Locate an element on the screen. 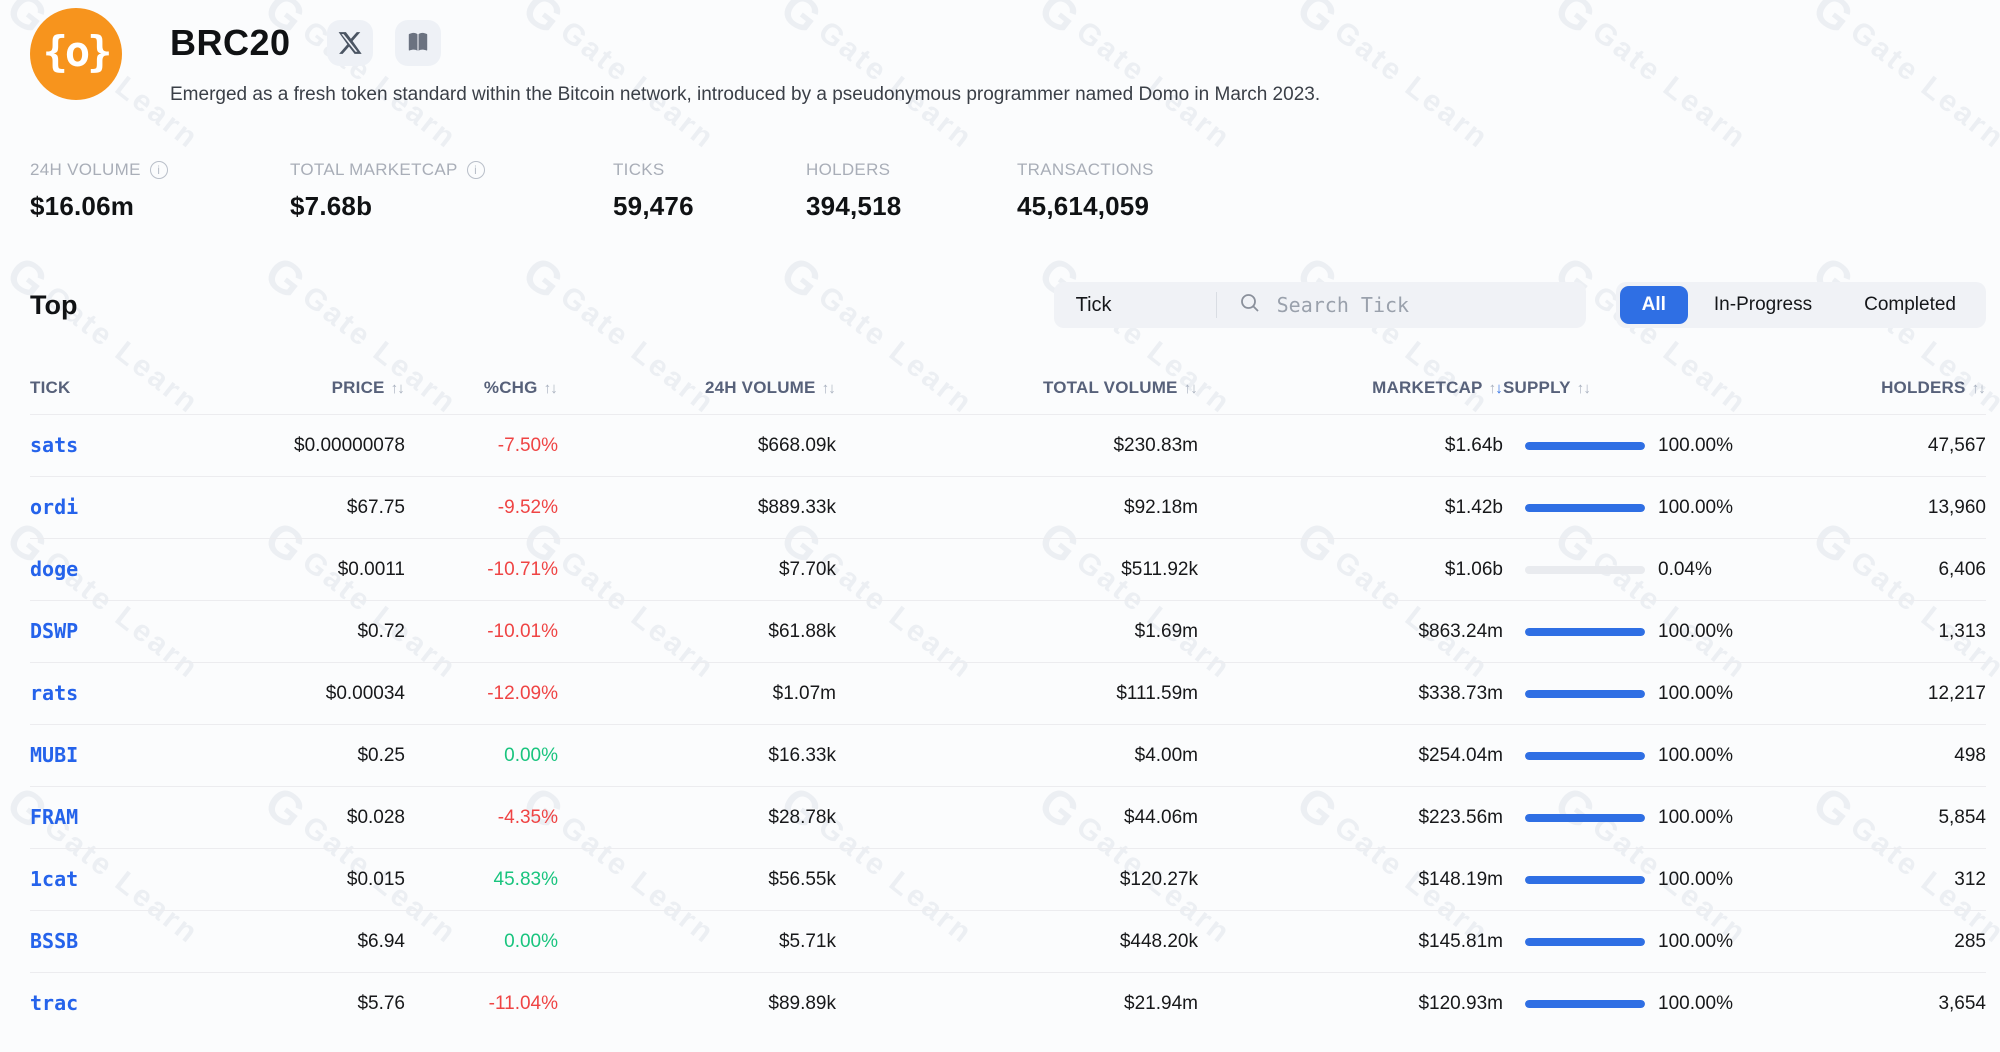 This screenshot has width=2000, height=1052. column-header-marketcap: MARKETCAP ↑ ↓ is located at coordinates (1350, 388).